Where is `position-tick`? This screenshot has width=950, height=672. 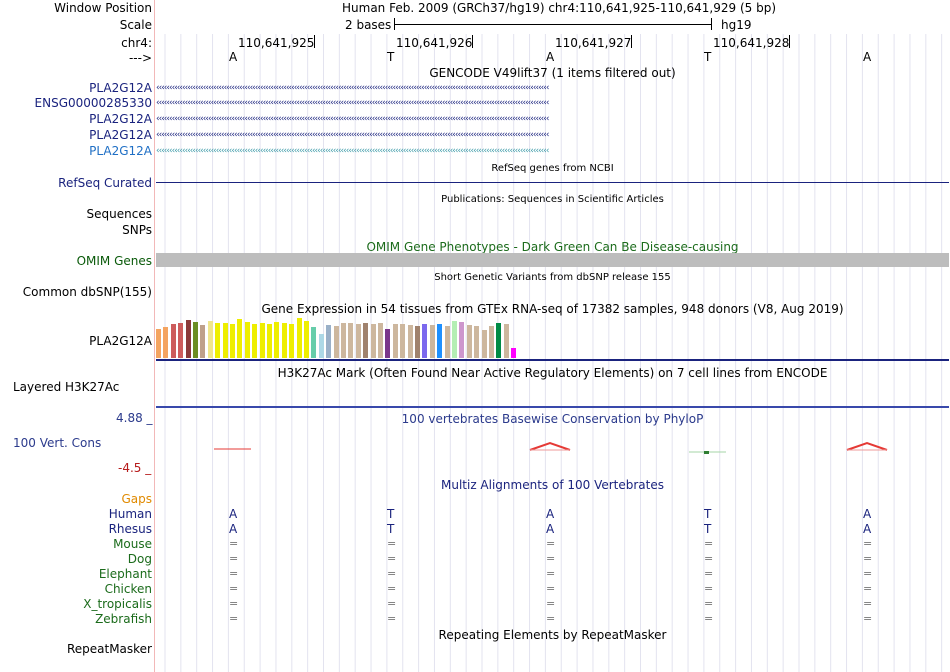
position-tick is located at coordinates (314, 41).